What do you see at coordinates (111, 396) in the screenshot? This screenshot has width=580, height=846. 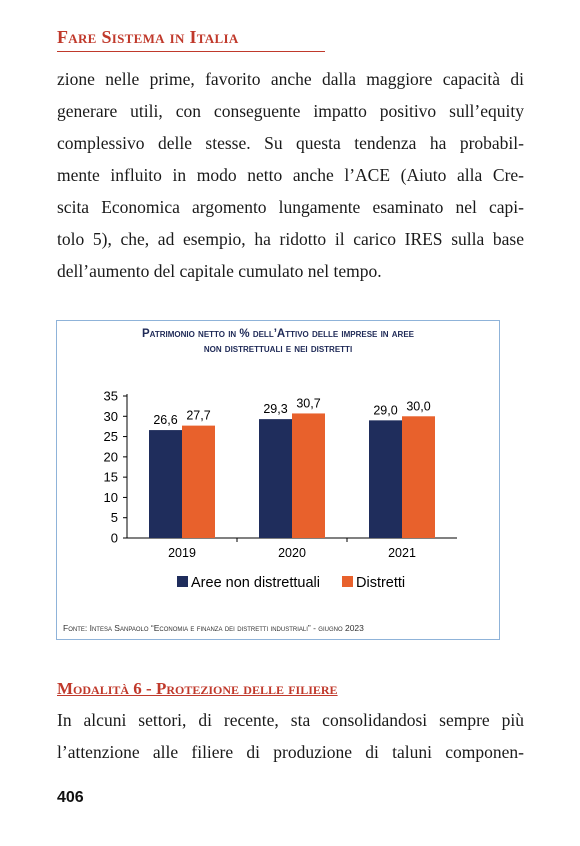 I see `y-tick-label: 35` at bounding box center [111, 396].